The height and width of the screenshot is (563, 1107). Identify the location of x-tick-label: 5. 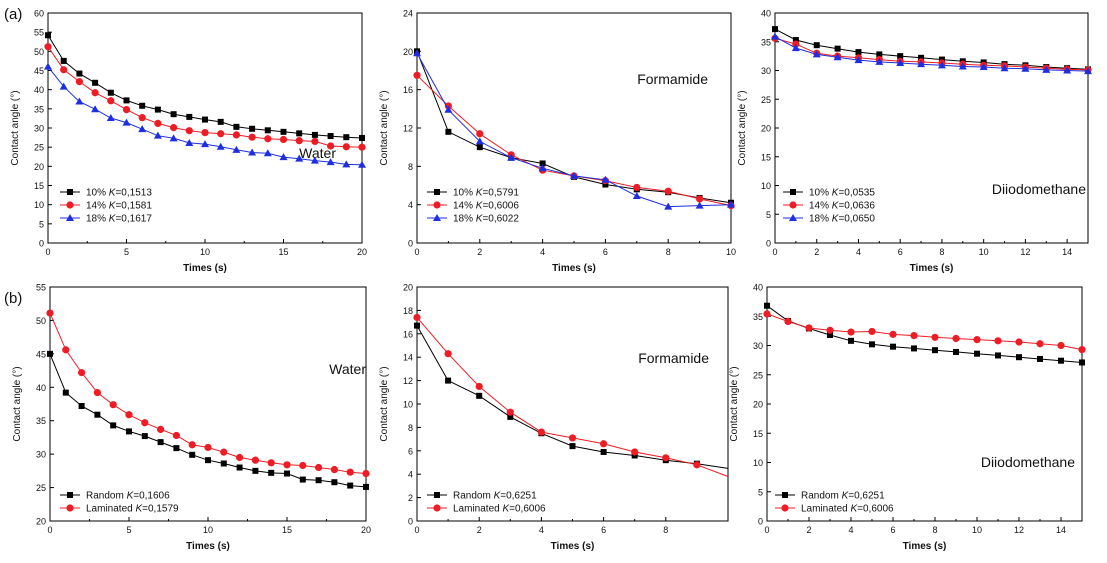
(128, 530).